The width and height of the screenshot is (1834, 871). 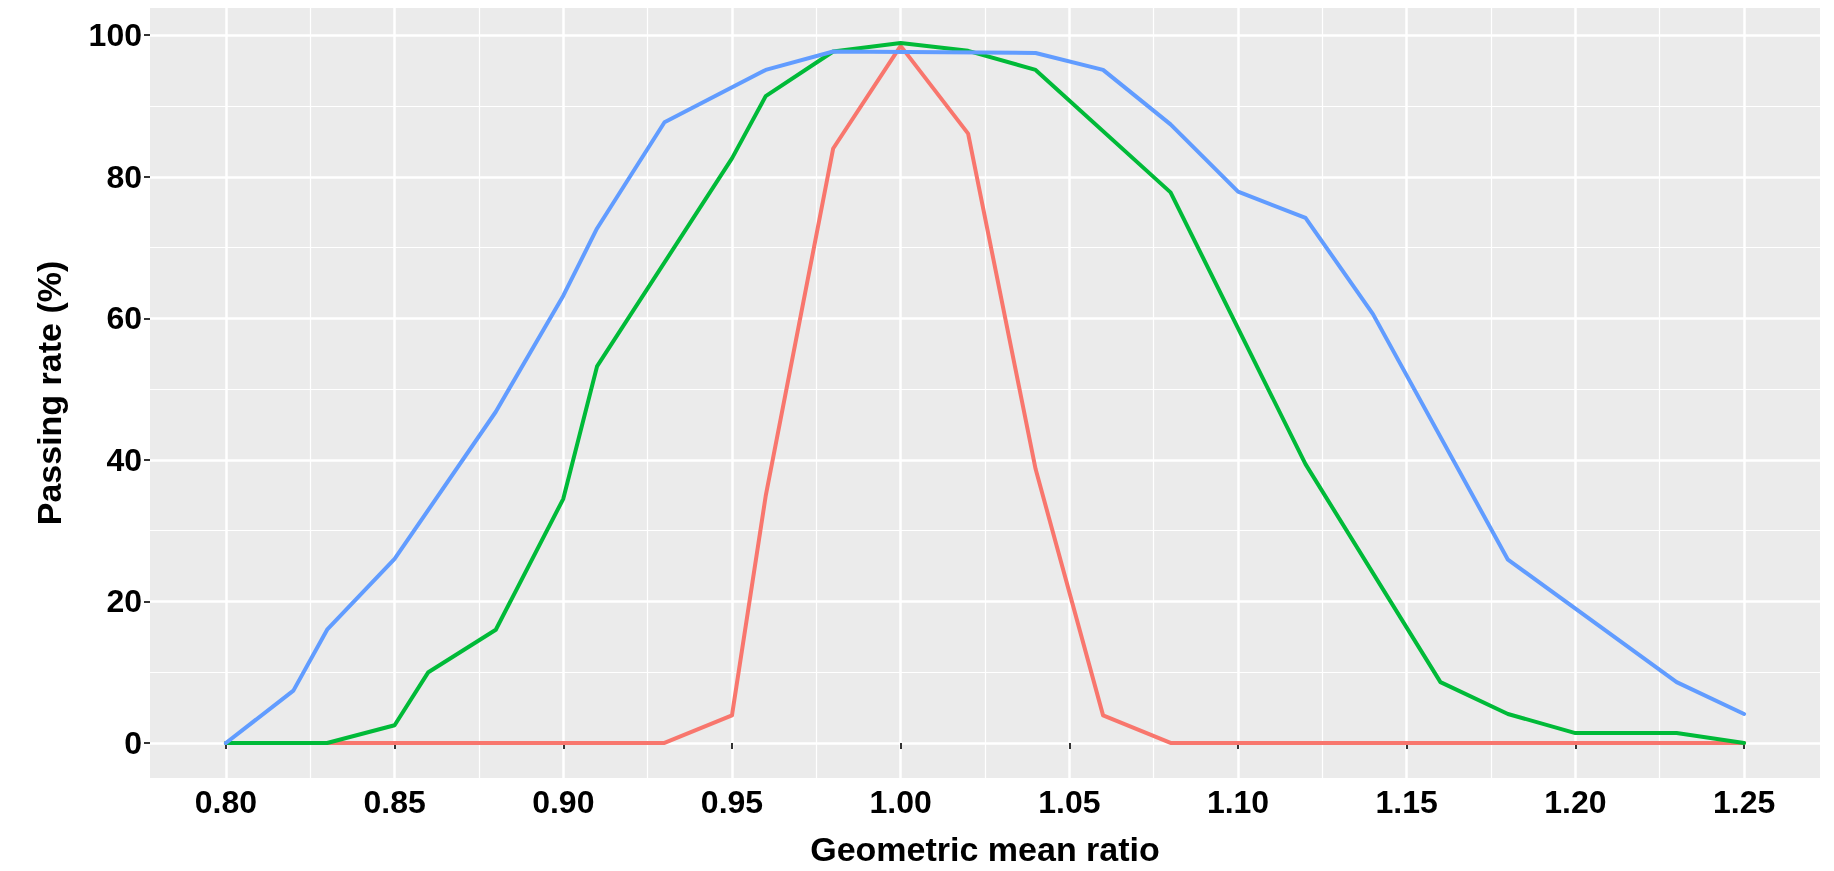 What do you see at coordinates (1406, 802) in the screenshot?
I see `x-tick-label: 1.15` at bounding box center [1406, 802].